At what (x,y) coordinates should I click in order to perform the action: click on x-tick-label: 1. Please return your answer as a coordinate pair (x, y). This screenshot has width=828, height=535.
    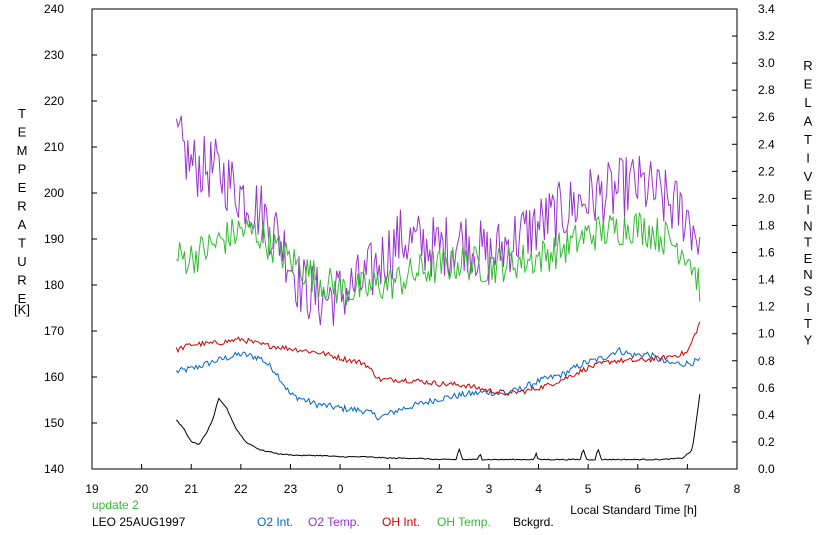
    Looking at the image, I should click on (389, 489).